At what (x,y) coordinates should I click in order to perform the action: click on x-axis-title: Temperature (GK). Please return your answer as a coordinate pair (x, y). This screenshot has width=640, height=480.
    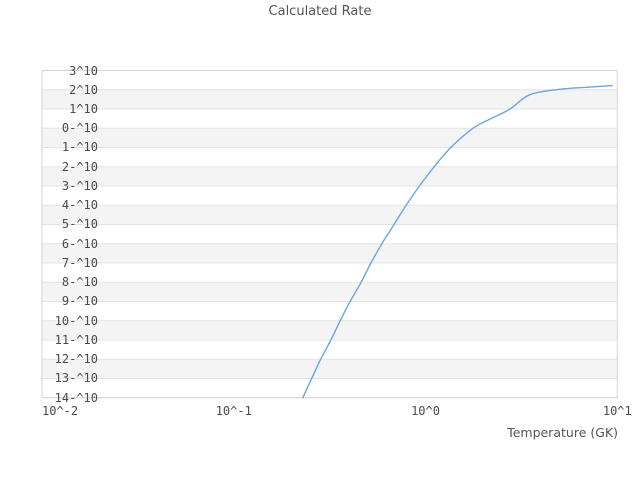
    Looking at the image, I should click on (562, 432).